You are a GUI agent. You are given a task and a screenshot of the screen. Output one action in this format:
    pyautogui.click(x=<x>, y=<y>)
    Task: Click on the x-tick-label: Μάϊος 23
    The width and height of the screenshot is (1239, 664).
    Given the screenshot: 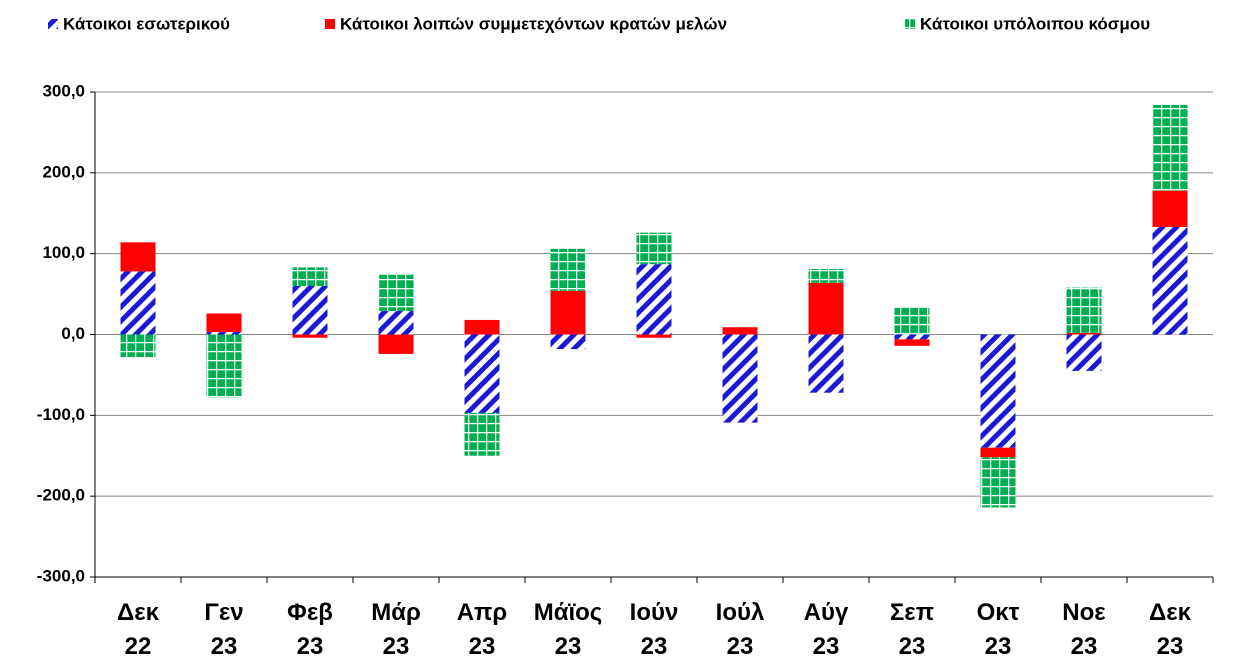 What is the action you would take?
    pyautogui.click(x=568, y=629)
    